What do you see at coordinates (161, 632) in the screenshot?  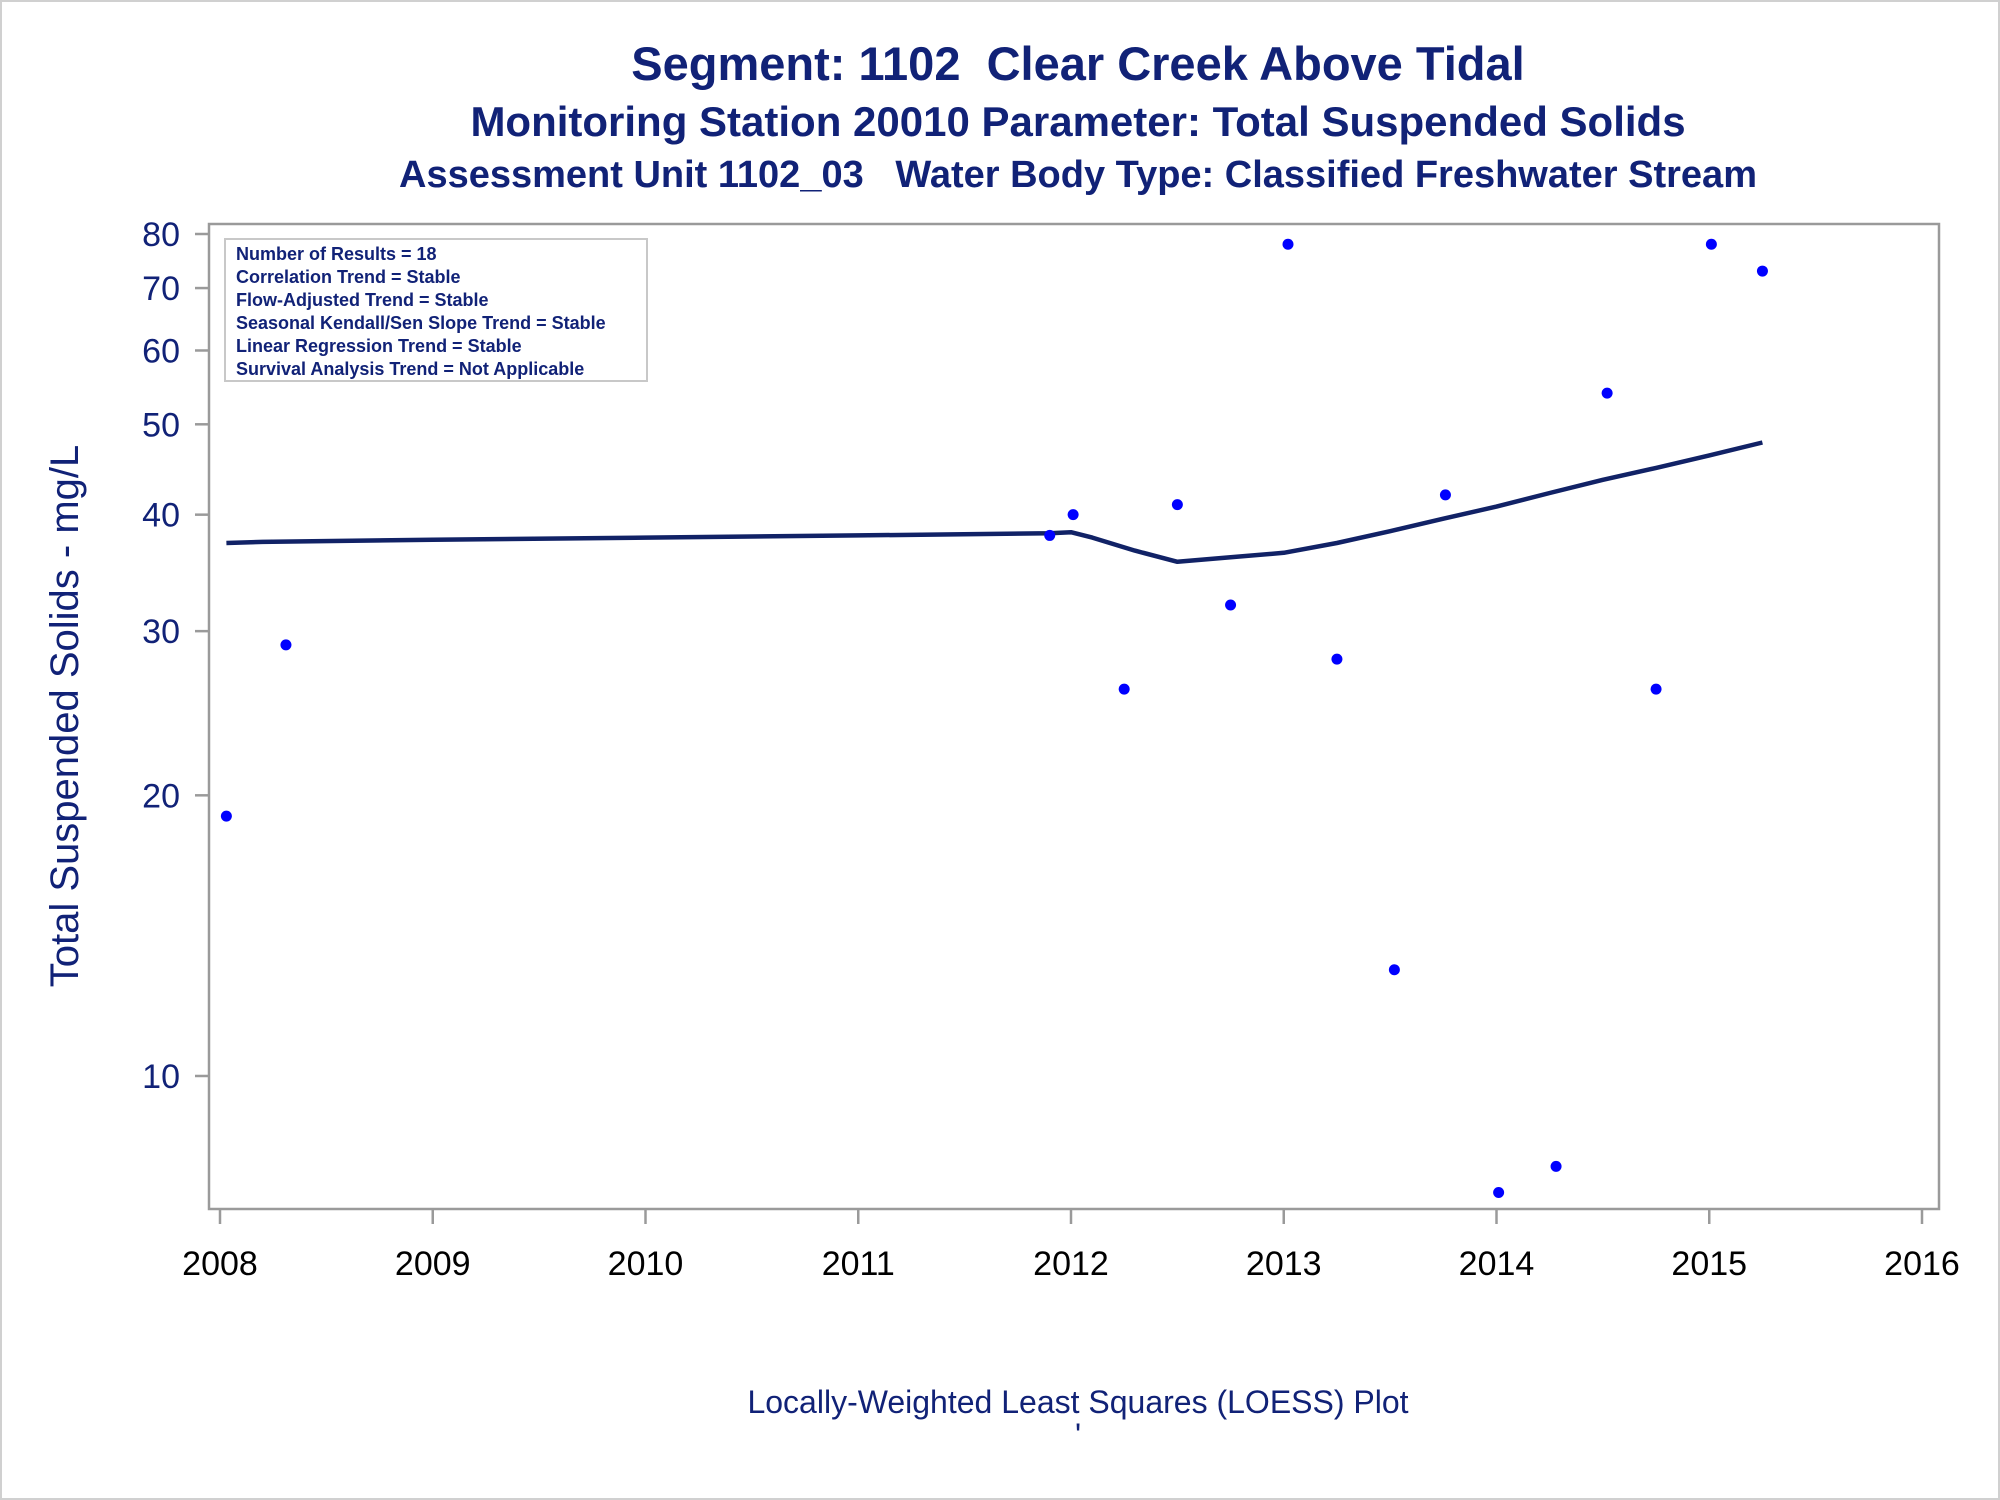 I see `y-tick-label: 30` at bounding box center [161, 632].